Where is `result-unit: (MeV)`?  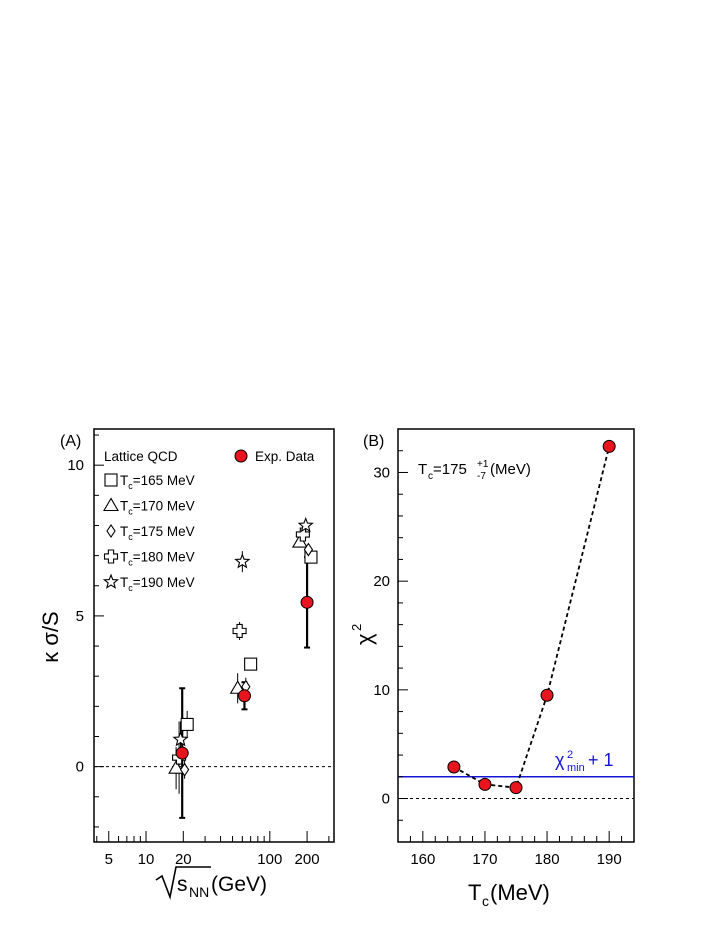
result-unit: (MeV) is located at coordinates (510, 469).